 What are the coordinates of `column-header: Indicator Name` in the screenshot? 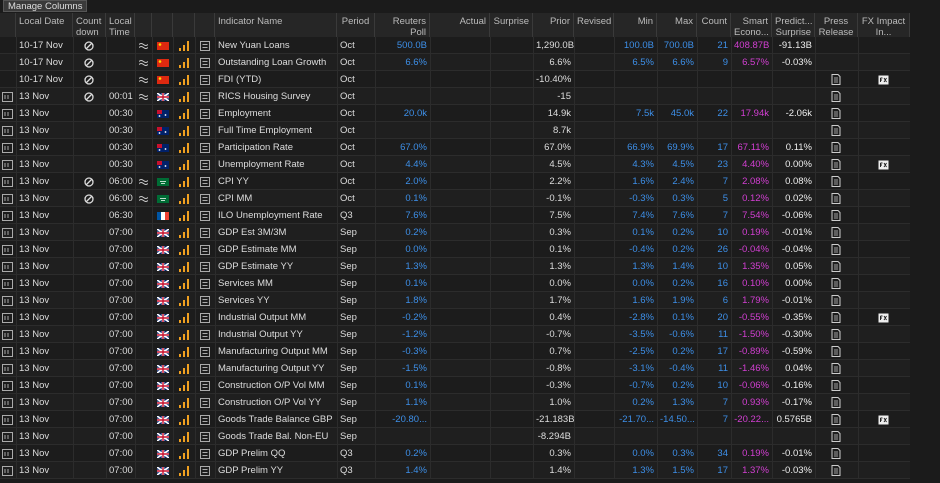 It's located at (276, 25).